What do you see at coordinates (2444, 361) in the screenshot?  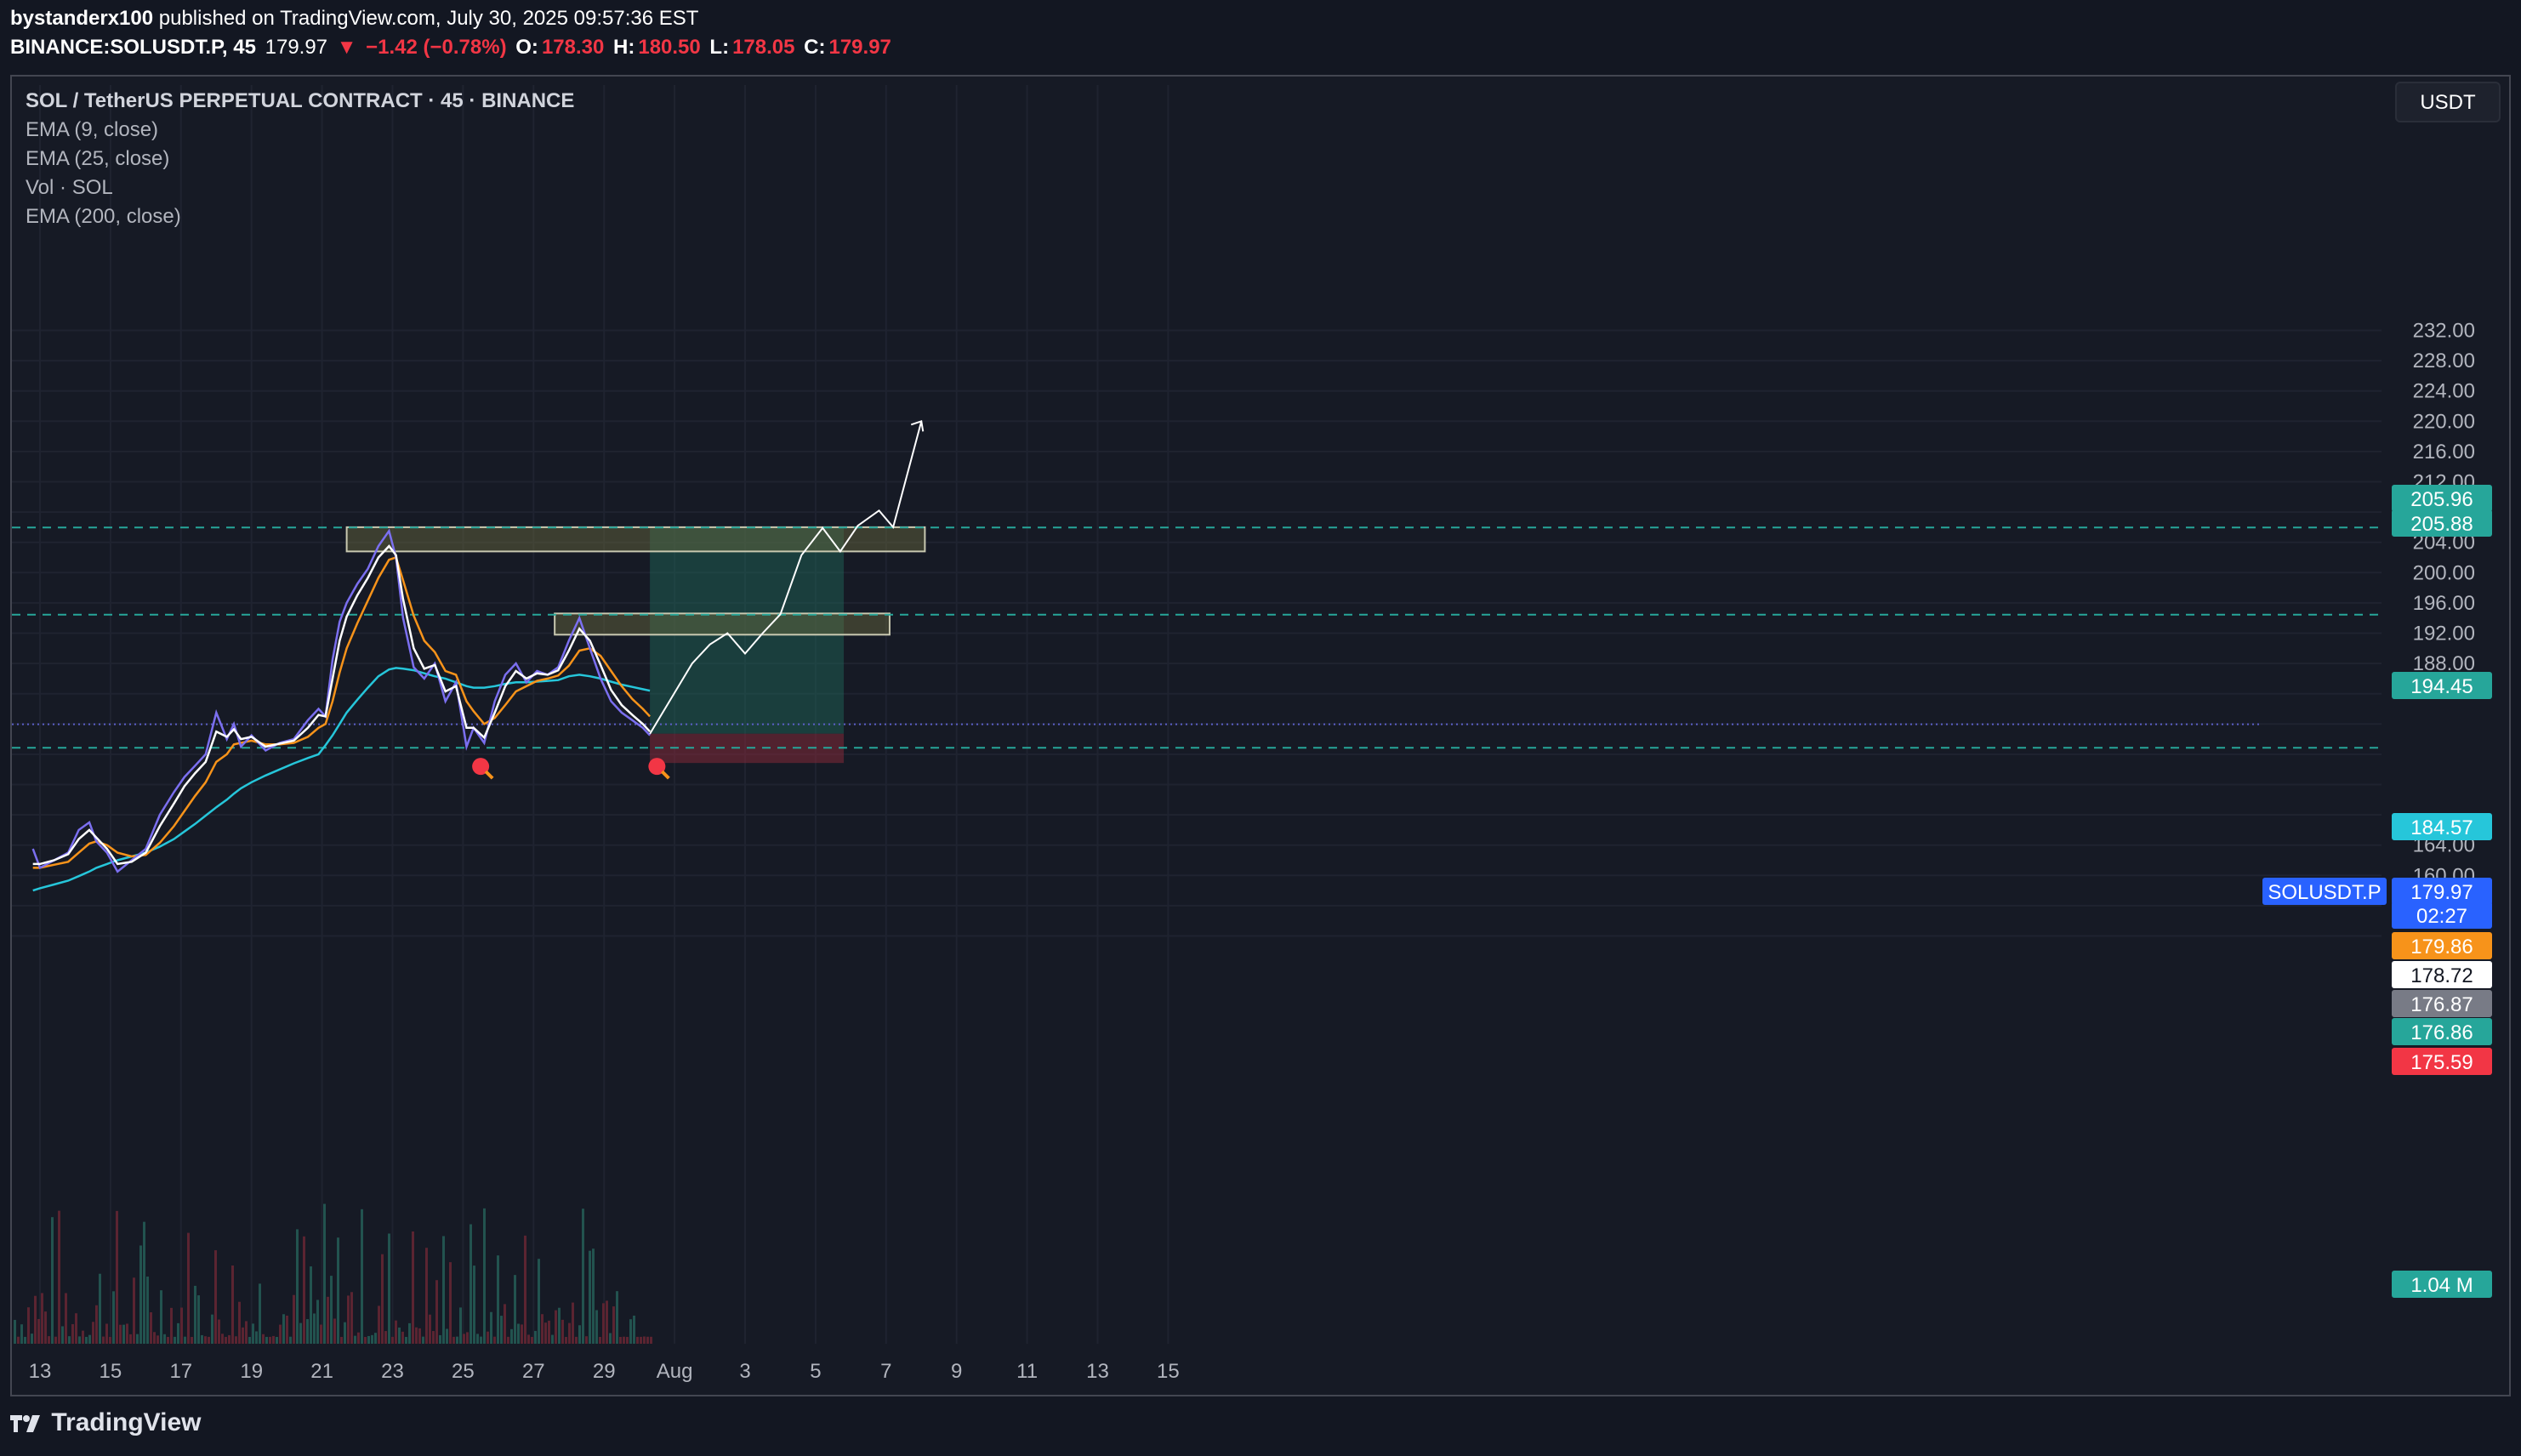 I see `y-tick-label: 228.00` at bounding box center [2444, 361].